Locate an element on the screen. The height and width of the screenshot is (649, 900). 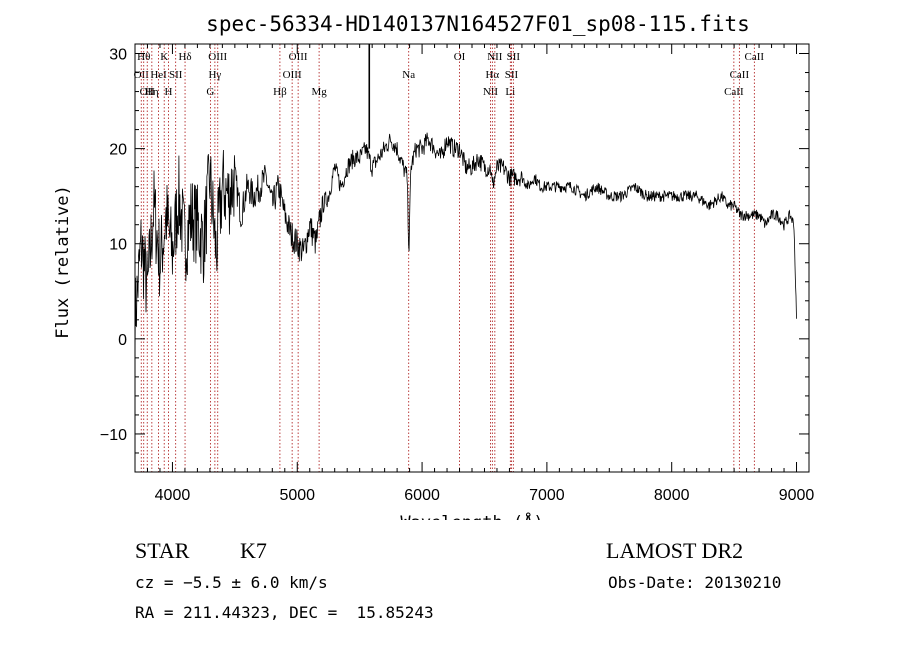
line-label: Hδ is located at coordinates (184, 57).